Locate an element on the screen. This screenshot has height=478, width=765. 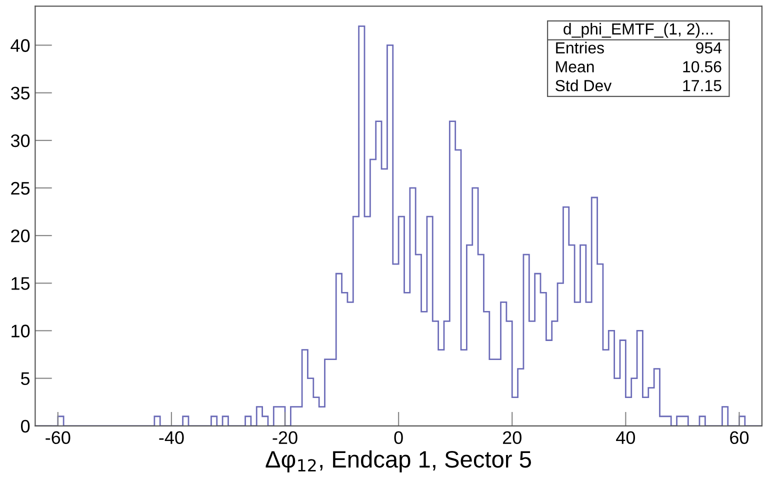
x-axis-title: Δφ$_{12}$, Endcap 1, Sector 5 is located at coordinates (398, 461).